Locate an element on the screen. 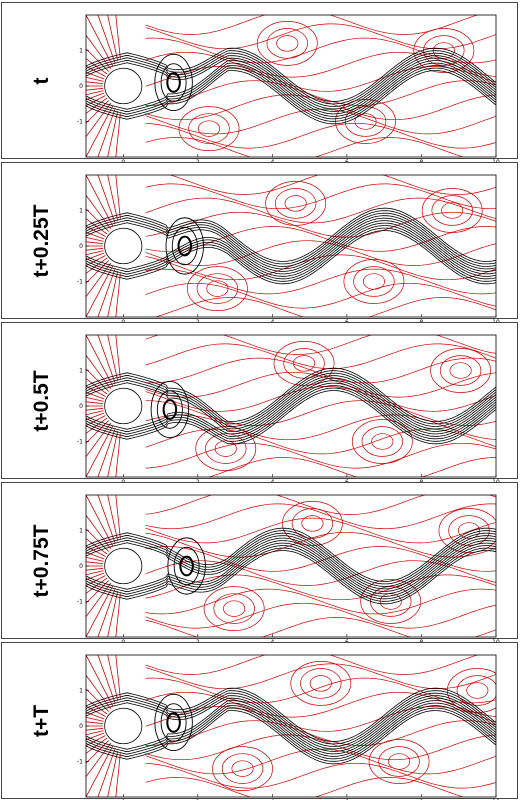  y-tick-label: 1 is located at coordinates (81, 691).